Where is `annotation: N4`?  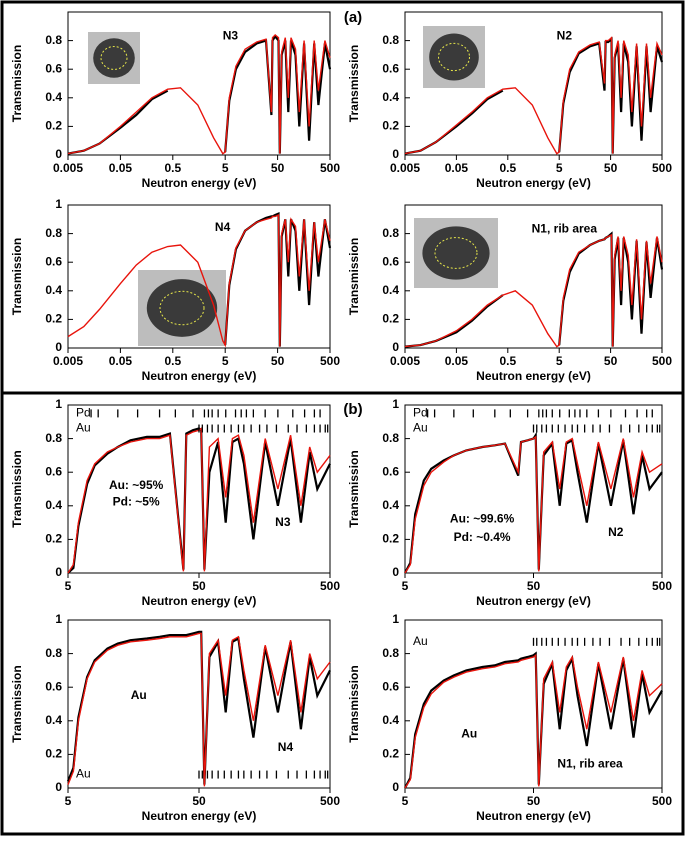
annotation: N4 is located at coordinates (223, 227).